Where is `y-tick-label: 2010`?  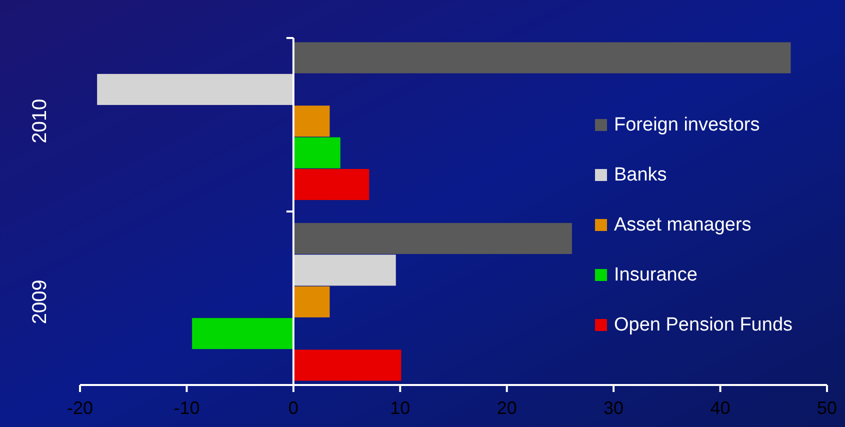
y-tick-label: 2010 is located at coordinates (40, 121).